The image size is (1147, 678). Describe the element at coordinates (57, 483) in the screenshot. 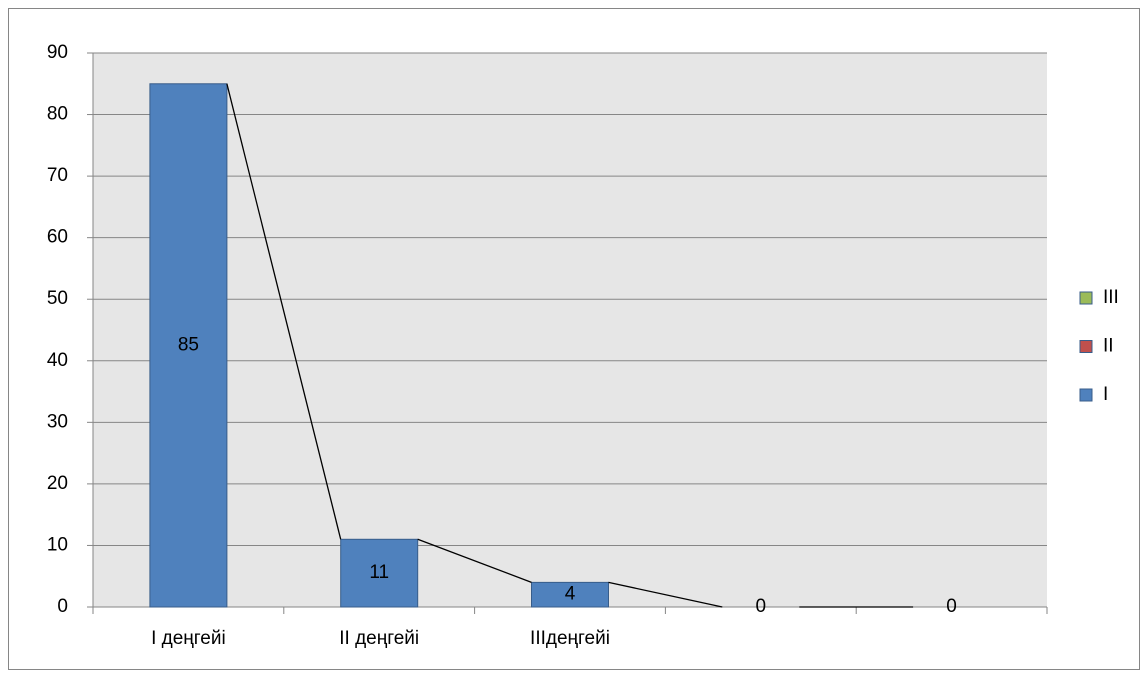

I see `y-tick-label: 20` at that location.